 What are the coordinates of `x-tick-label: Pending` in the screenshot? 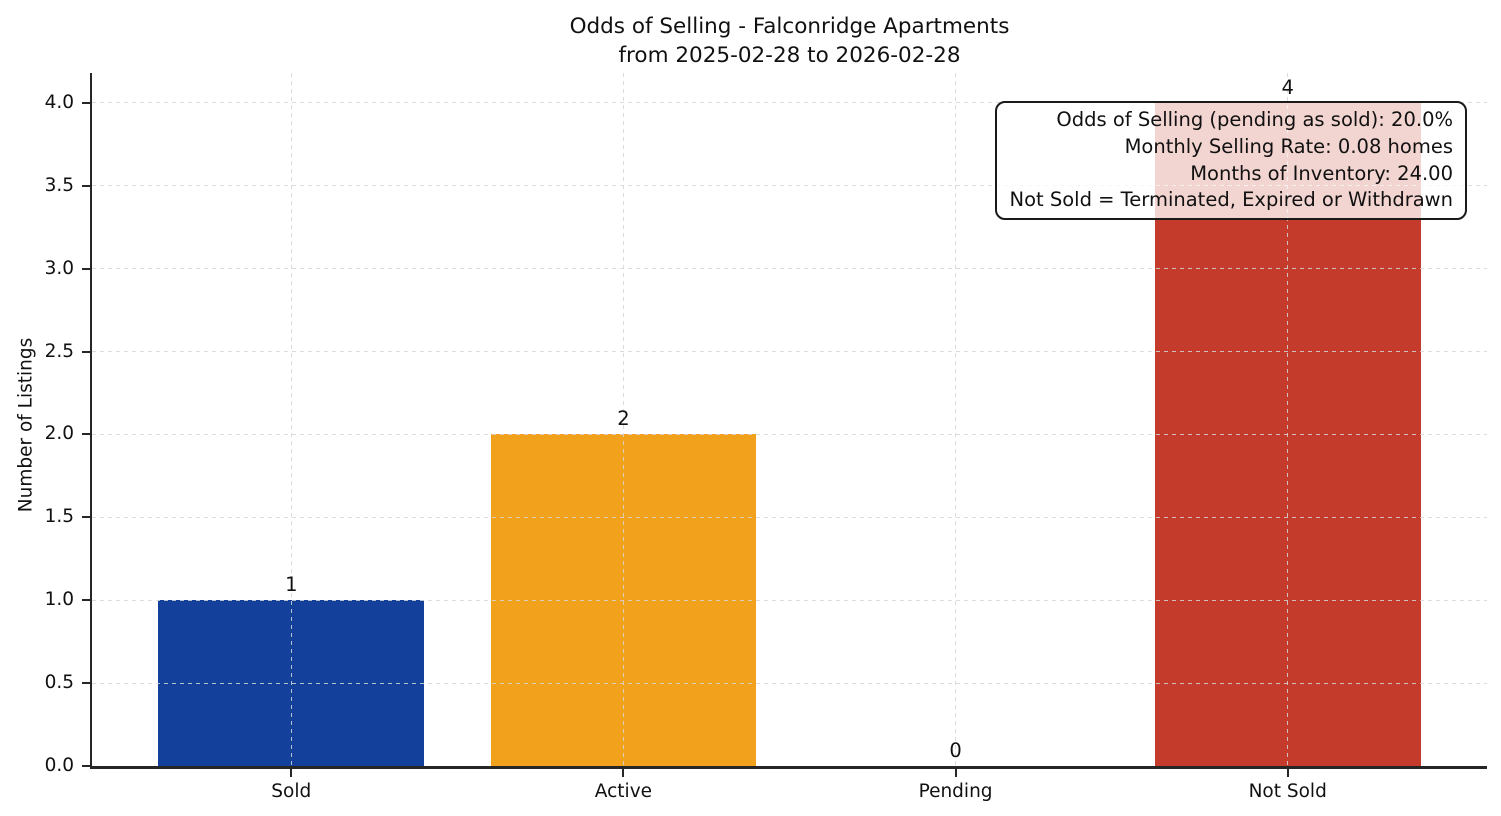 It's located at (955, 791).